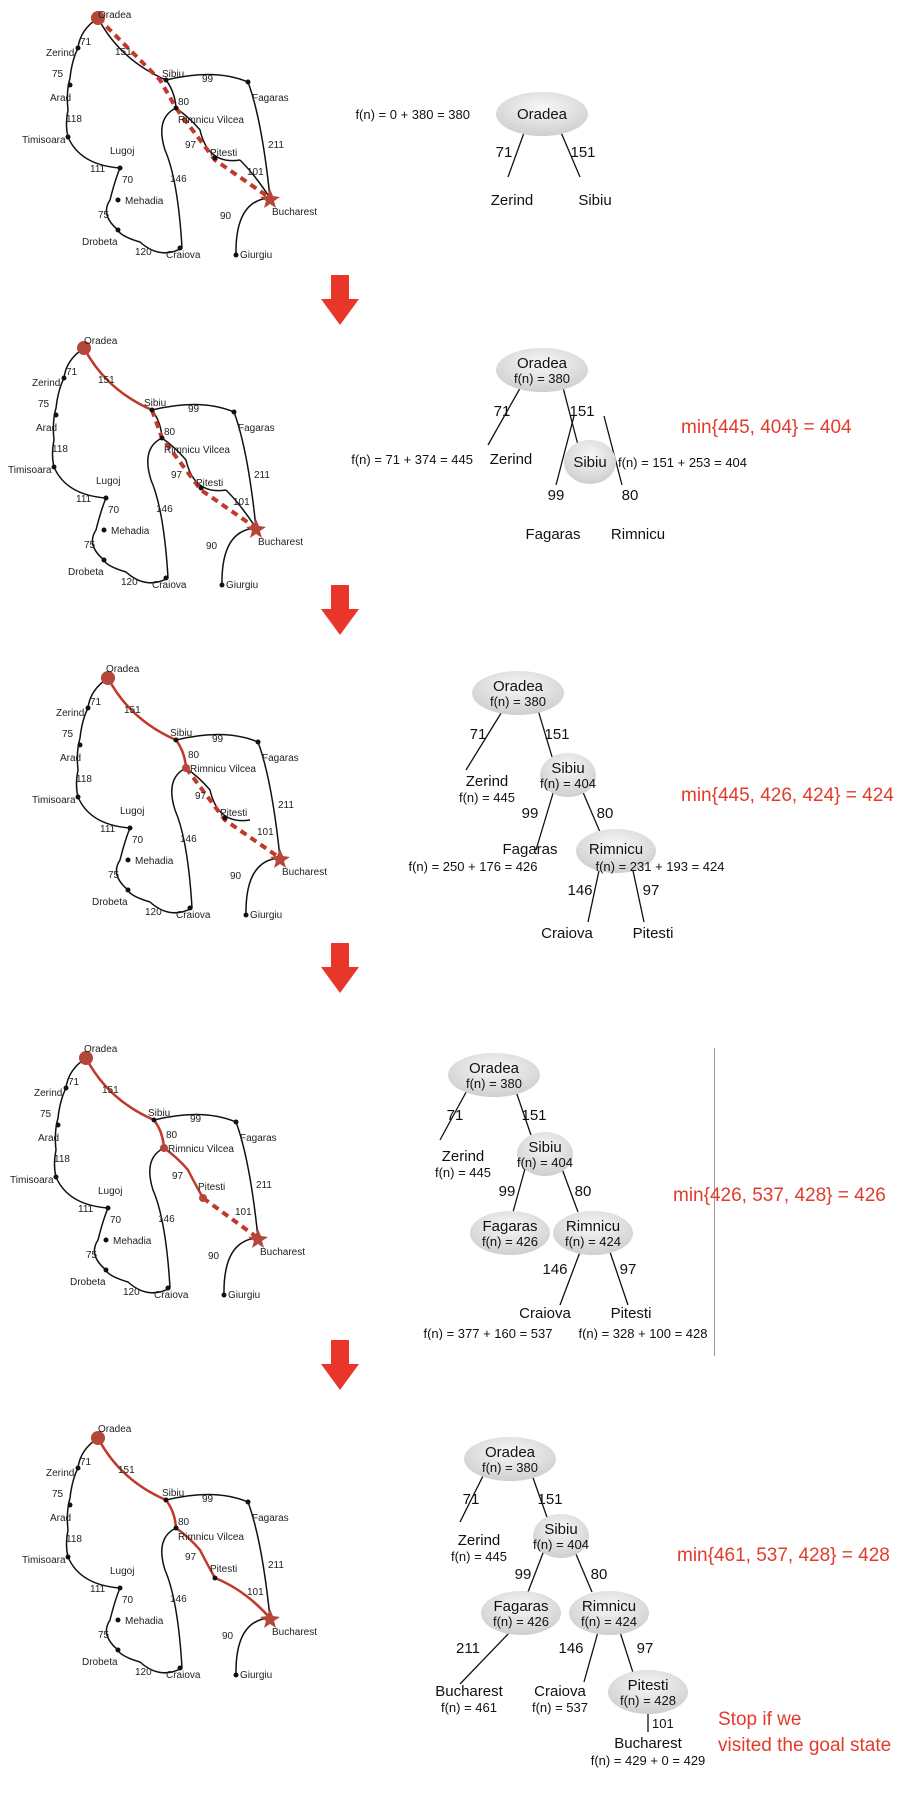  What do you see at coordinates (487, 781) in the screenshot?
I see `tree-node-zerind-label: Zerind` at bounding box center [487, 781].